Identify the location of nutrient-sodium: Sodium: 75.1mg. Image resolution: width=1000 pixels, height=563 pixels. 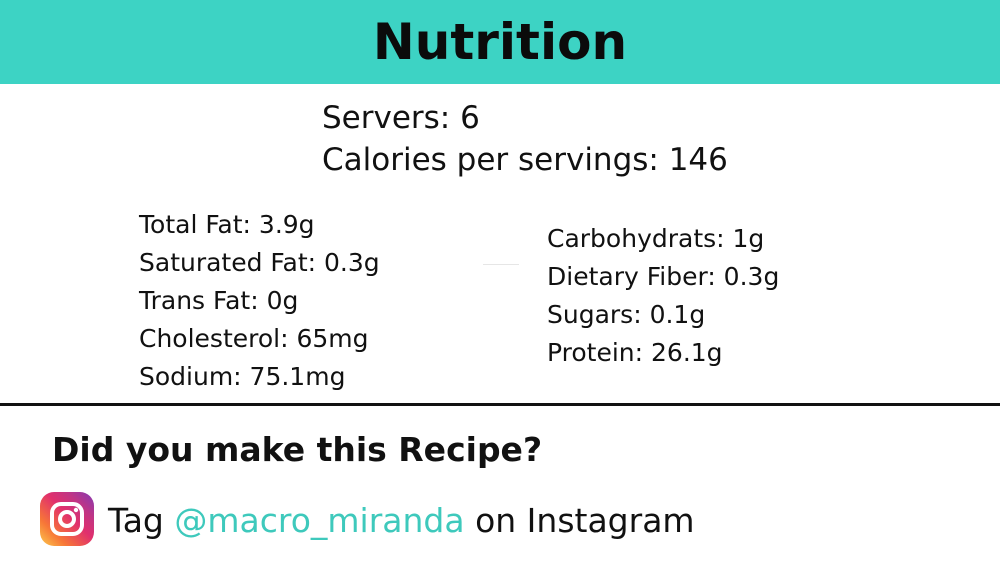
(242, 376).